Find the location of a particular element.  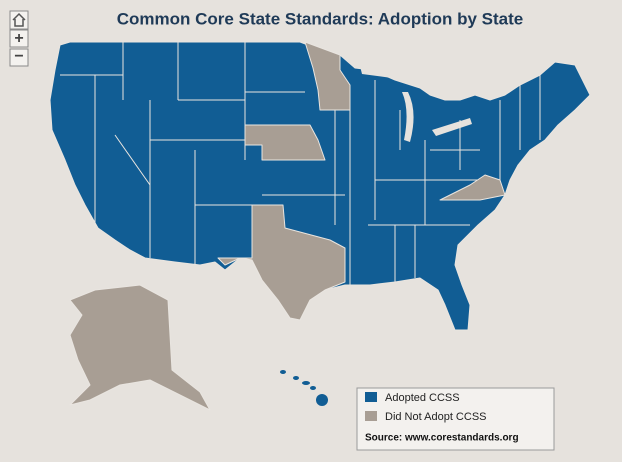

map-controls: + − is located at coordinates (19, 38).